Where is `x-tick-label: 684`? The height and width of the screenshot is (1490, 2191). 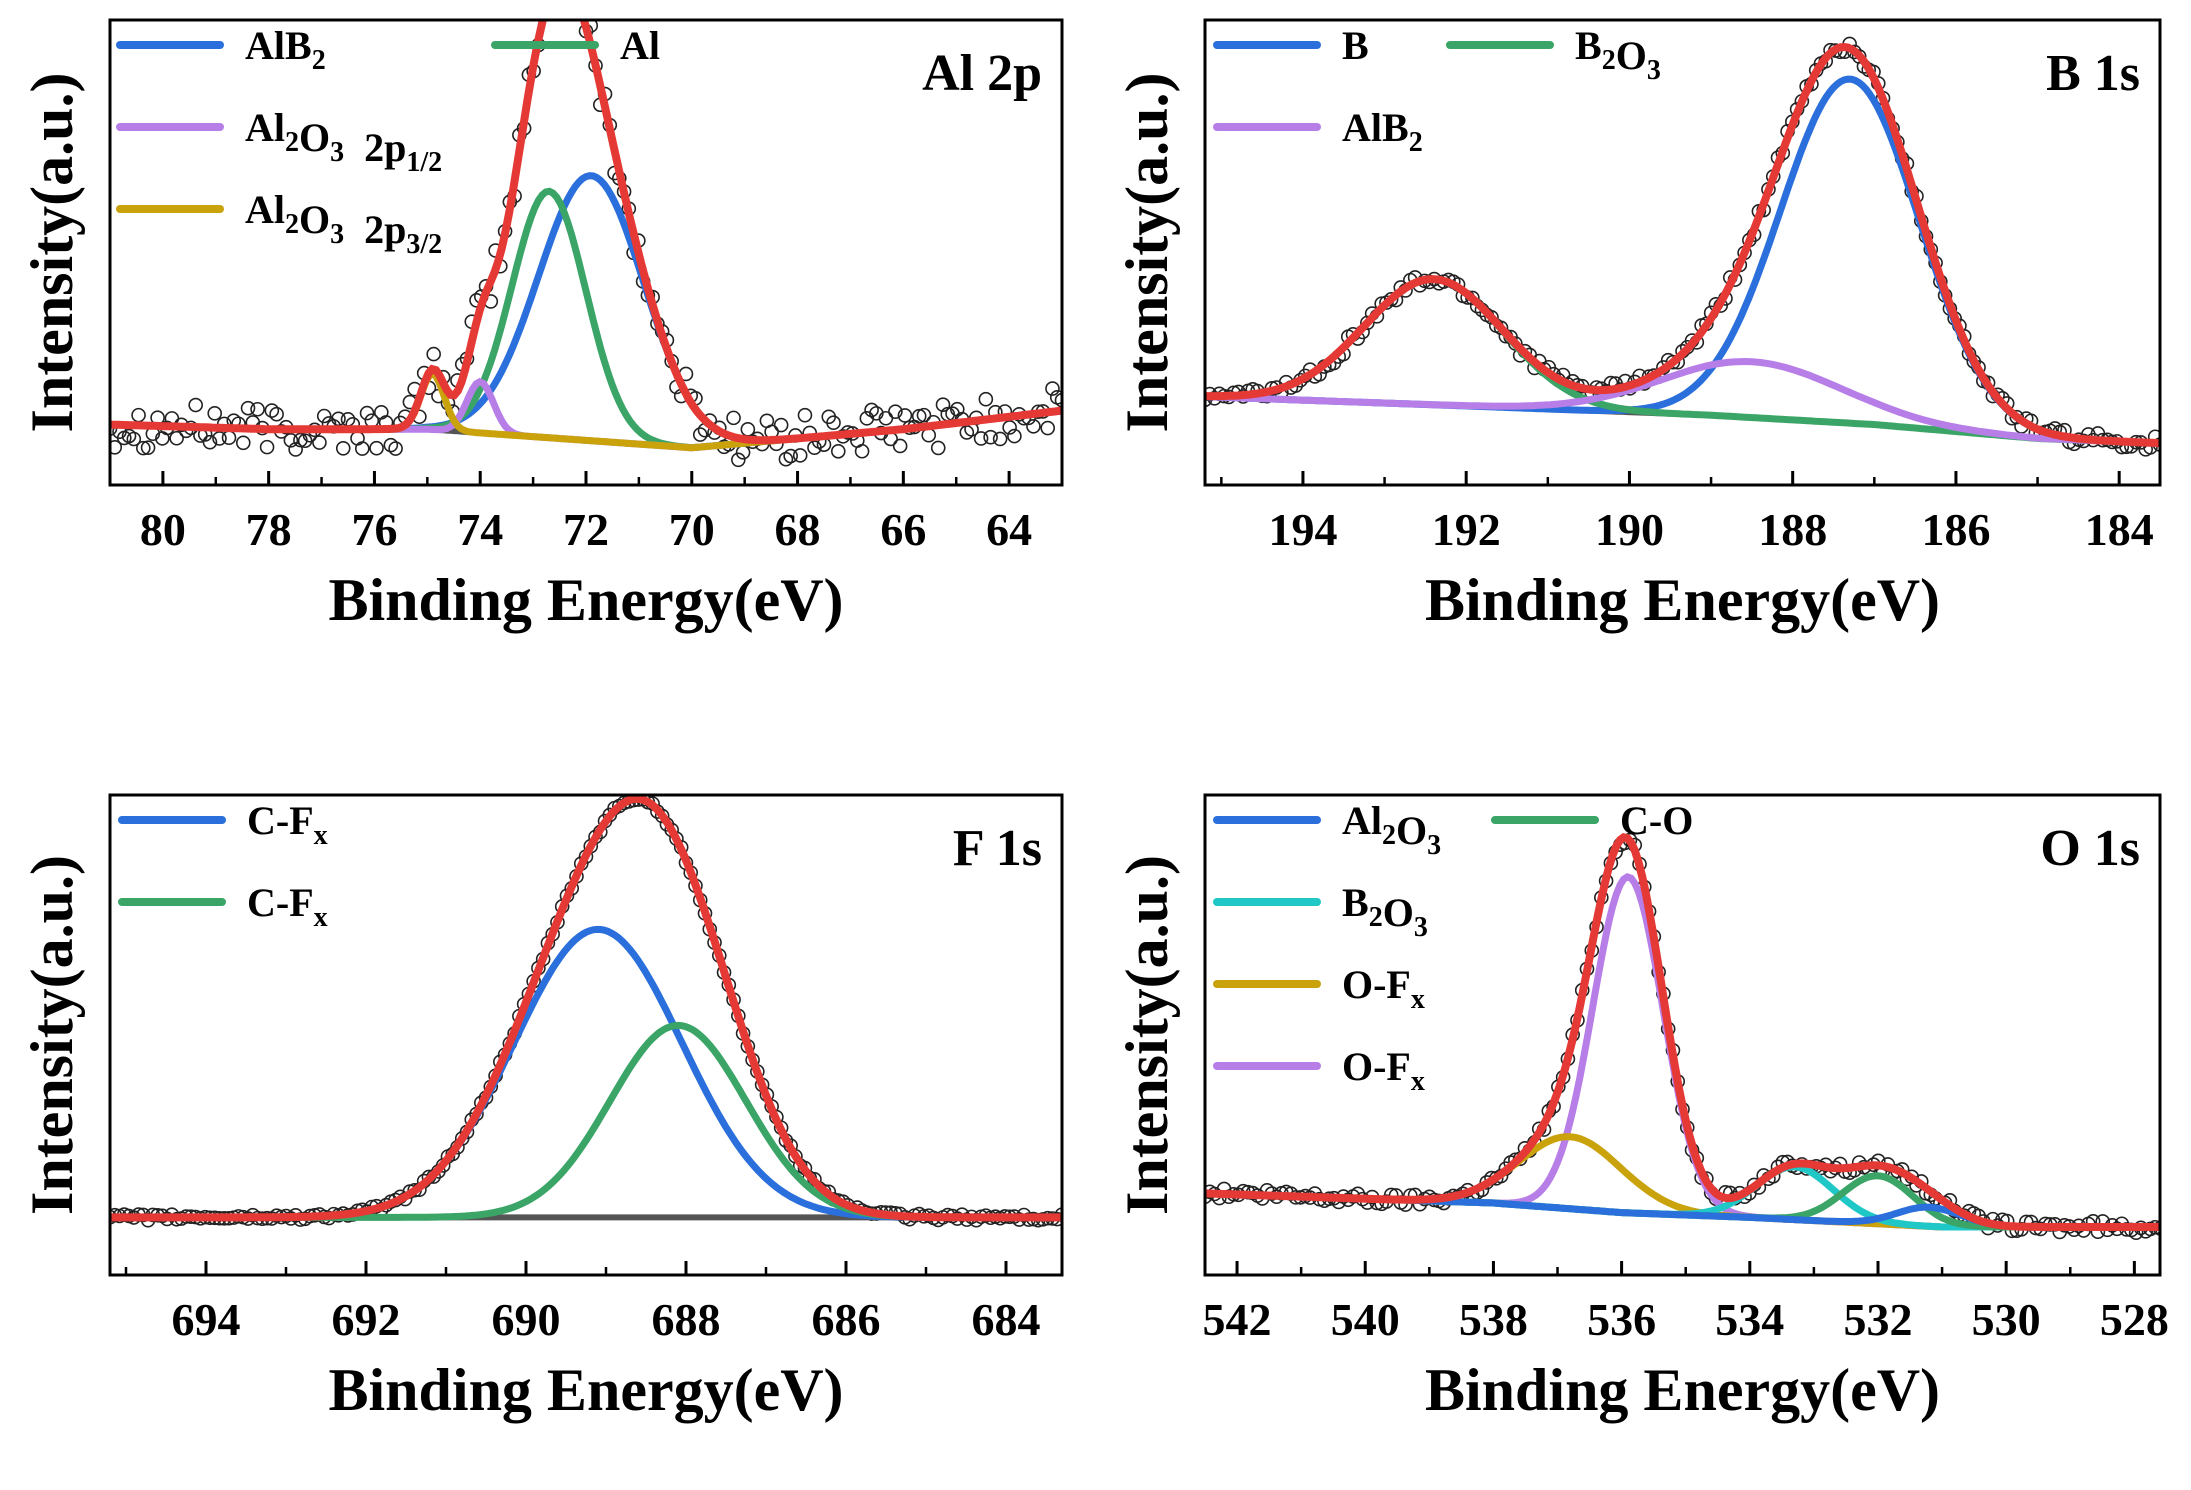 x-tick-label: 684 is located at coordinates (1006, 1319).